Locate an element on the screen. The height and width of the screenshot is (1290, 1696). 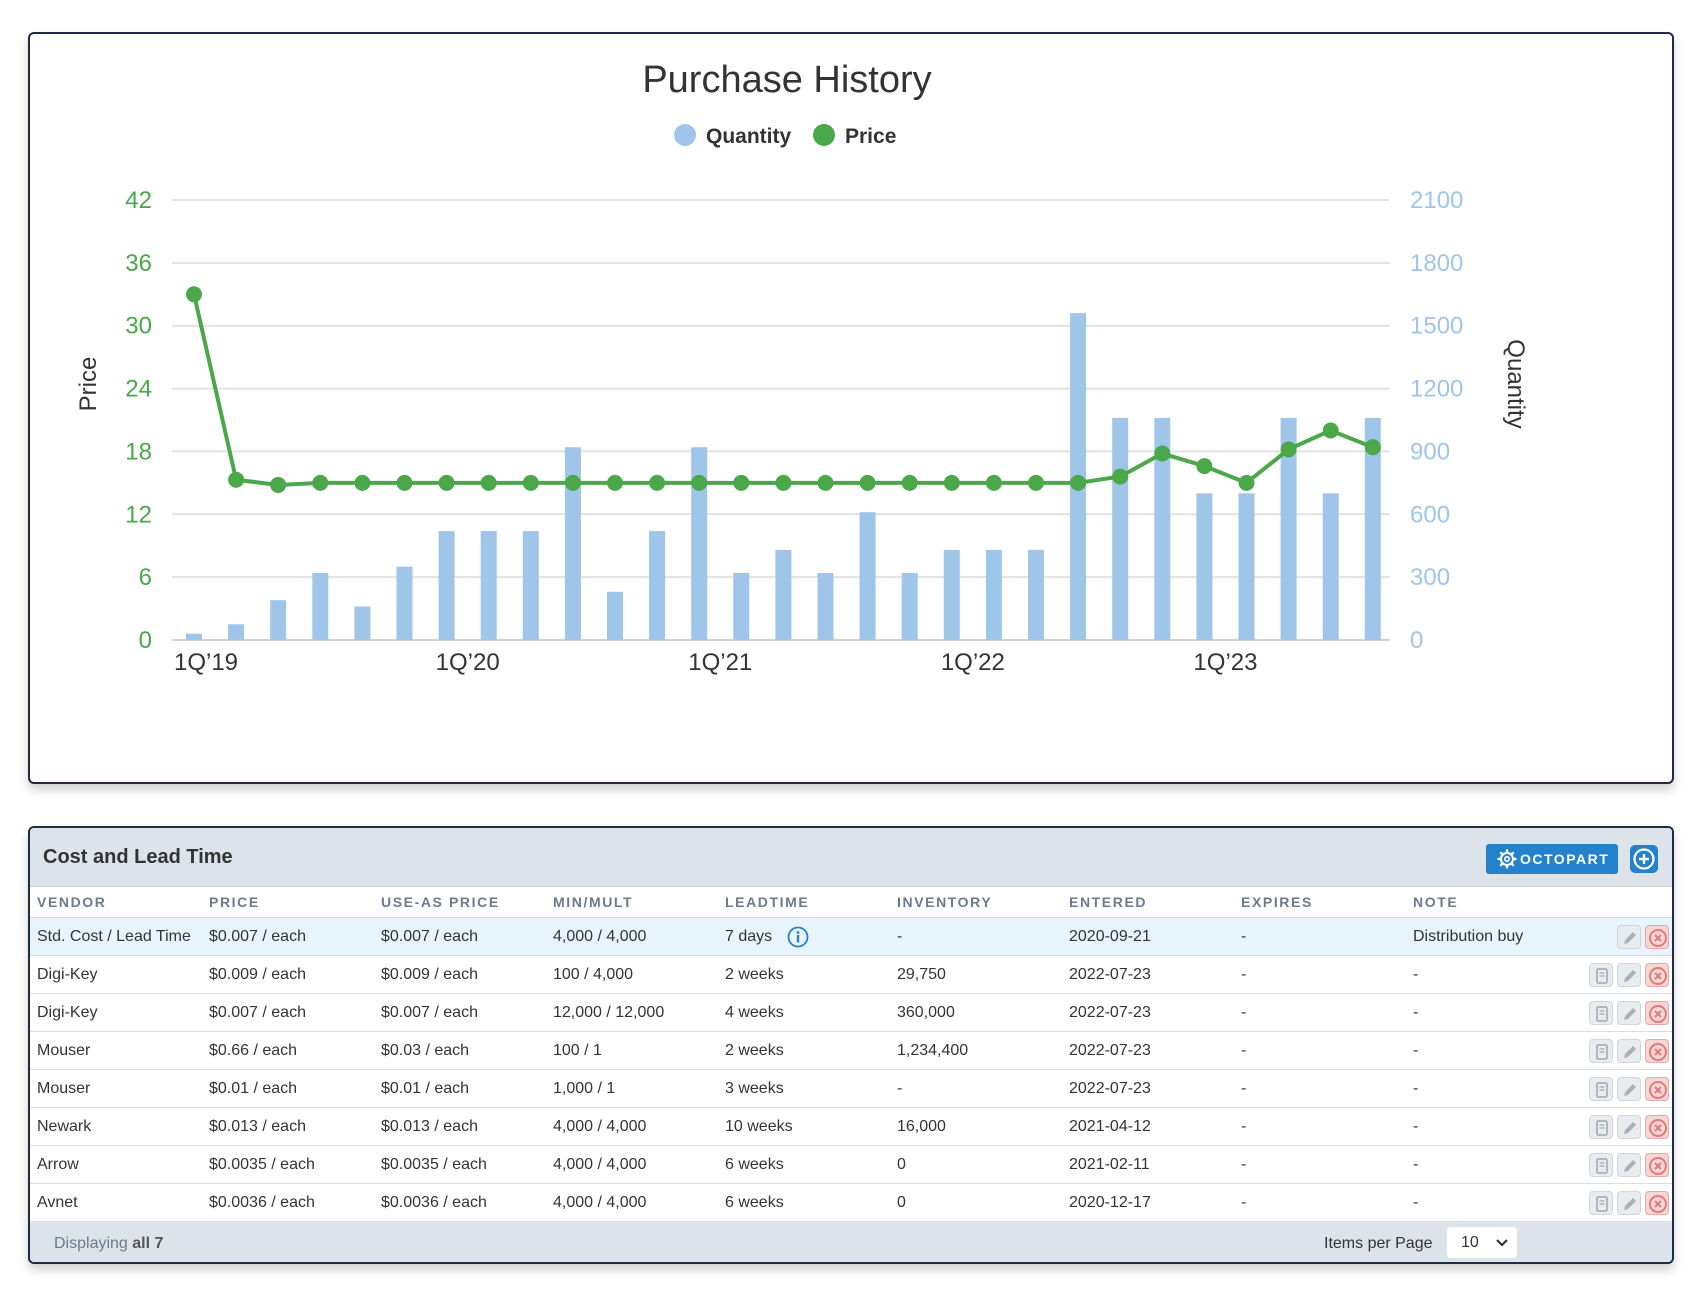
add-cost-button is located at coordinates (1644, 859).